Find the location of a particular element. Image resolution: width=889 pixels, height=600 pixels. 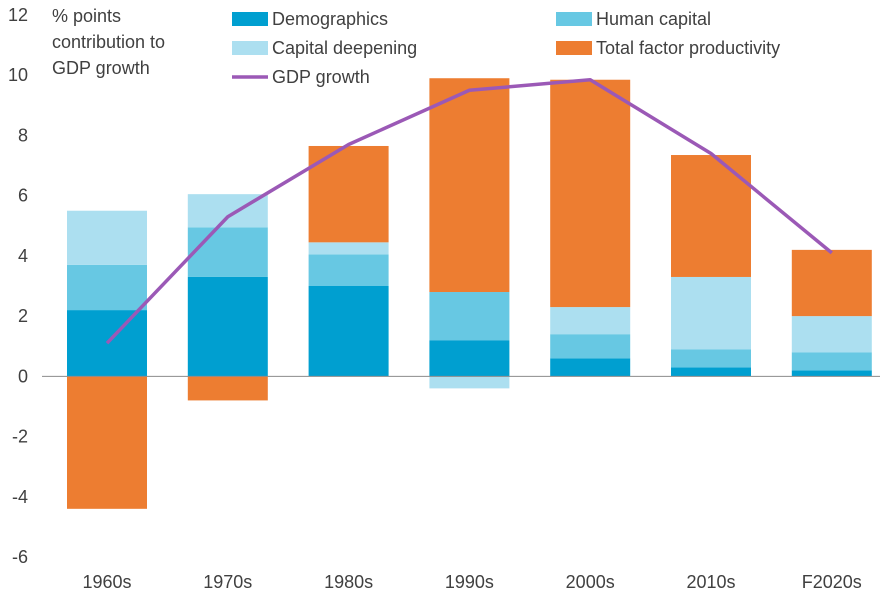

x-axis: 1960s 1970s 1980s 1990s 2000s 2010s F2020s is located at coordinates (471, 582).